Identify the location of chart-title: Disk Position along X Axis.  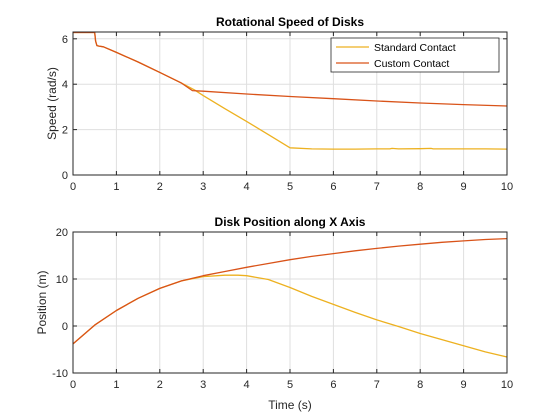
(290, 222).